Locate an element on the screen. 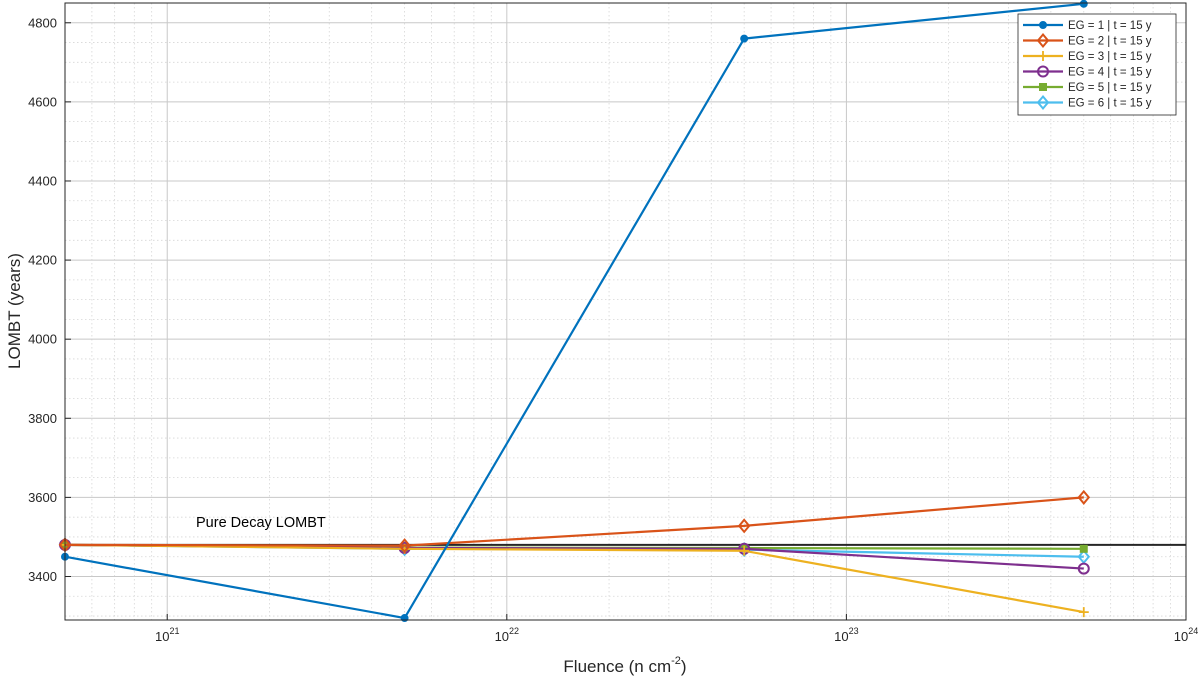  x-tick-label: 1021 is located at coordinates (167, 635).